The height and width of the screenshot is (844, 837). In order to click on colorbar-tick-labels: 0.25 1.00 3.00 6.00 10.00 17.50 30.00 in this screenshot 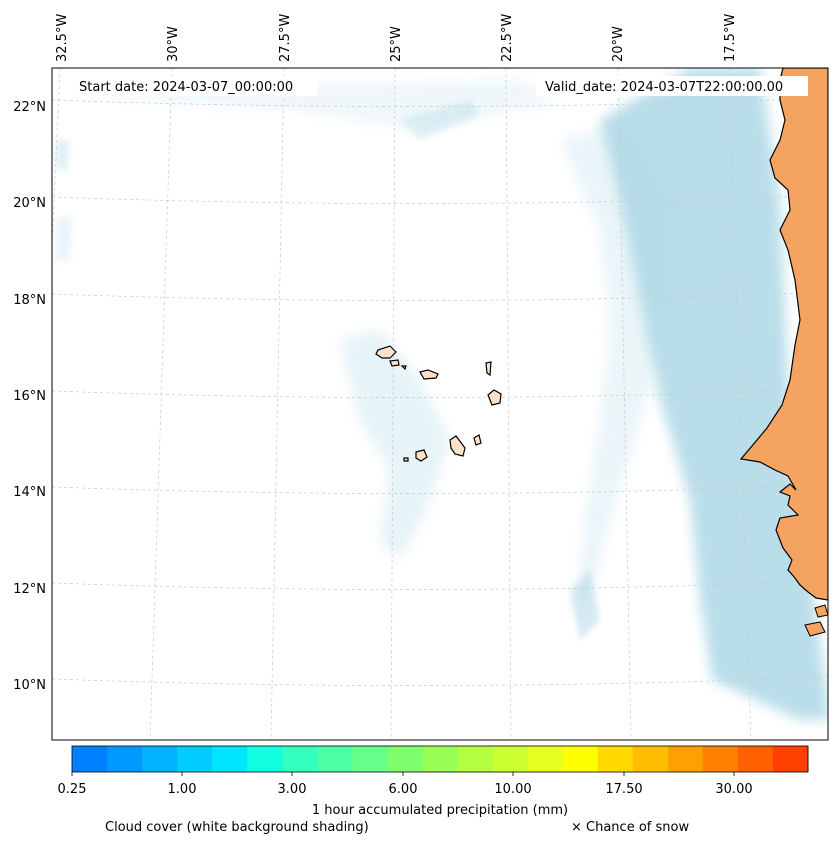, I will do `click(405, 789)`.